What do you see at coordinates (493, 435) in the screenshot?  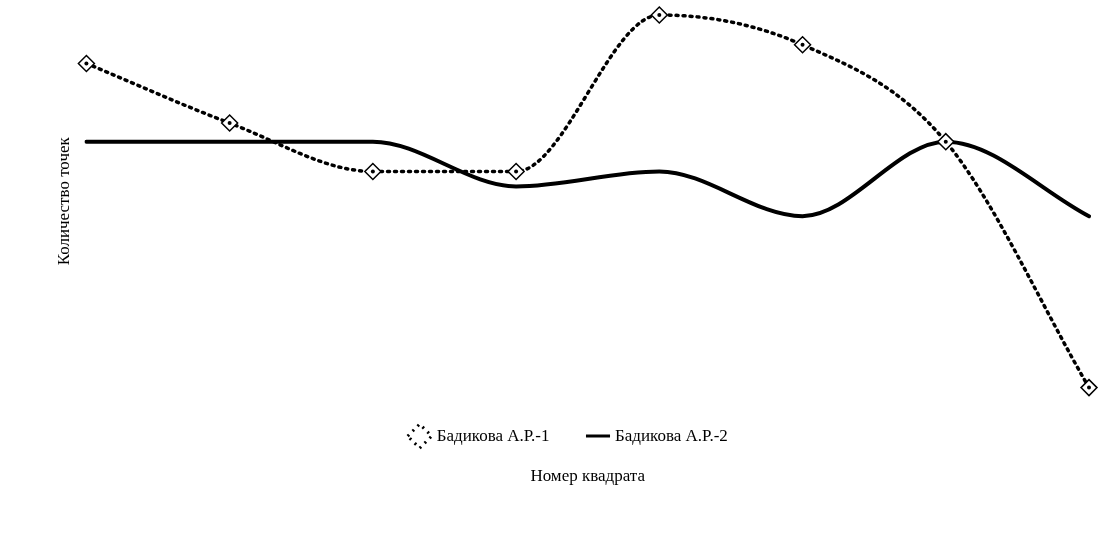 I see `legend-label: Бадикова А.Р.-1` at bounding box center [493, 435].